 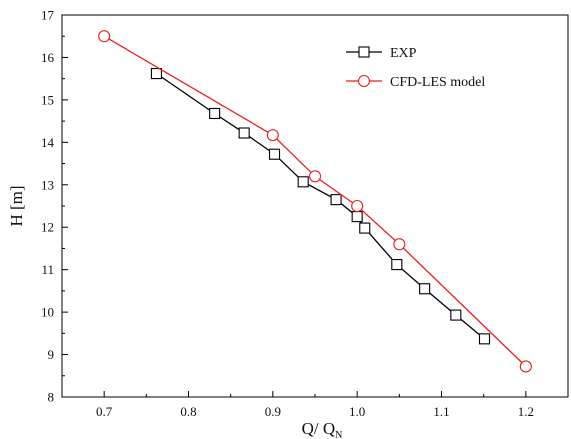 I want to click on x-tick-label: 0.8, so click(x=188, y=411).